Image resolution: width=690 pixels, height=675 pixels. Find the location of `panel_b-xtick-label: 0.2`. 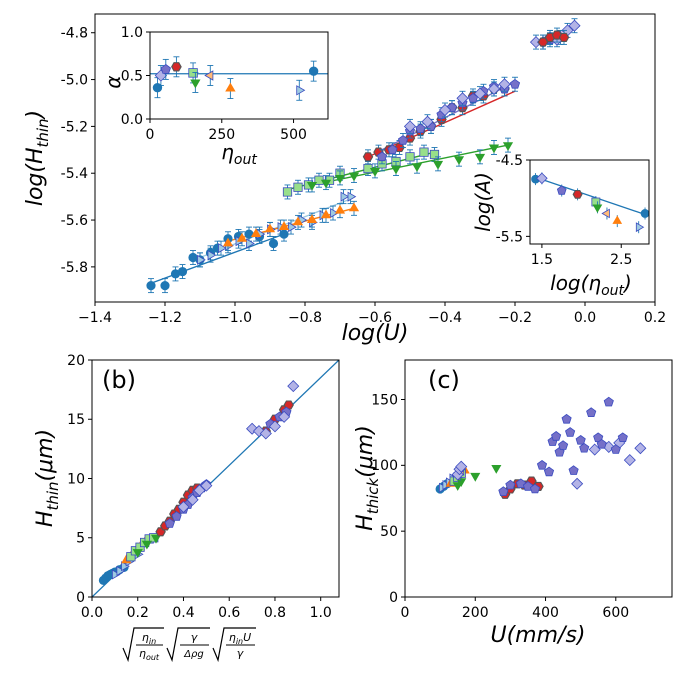

panel_b-xtick-label: 0.2 is located at coordinates (138, 613).